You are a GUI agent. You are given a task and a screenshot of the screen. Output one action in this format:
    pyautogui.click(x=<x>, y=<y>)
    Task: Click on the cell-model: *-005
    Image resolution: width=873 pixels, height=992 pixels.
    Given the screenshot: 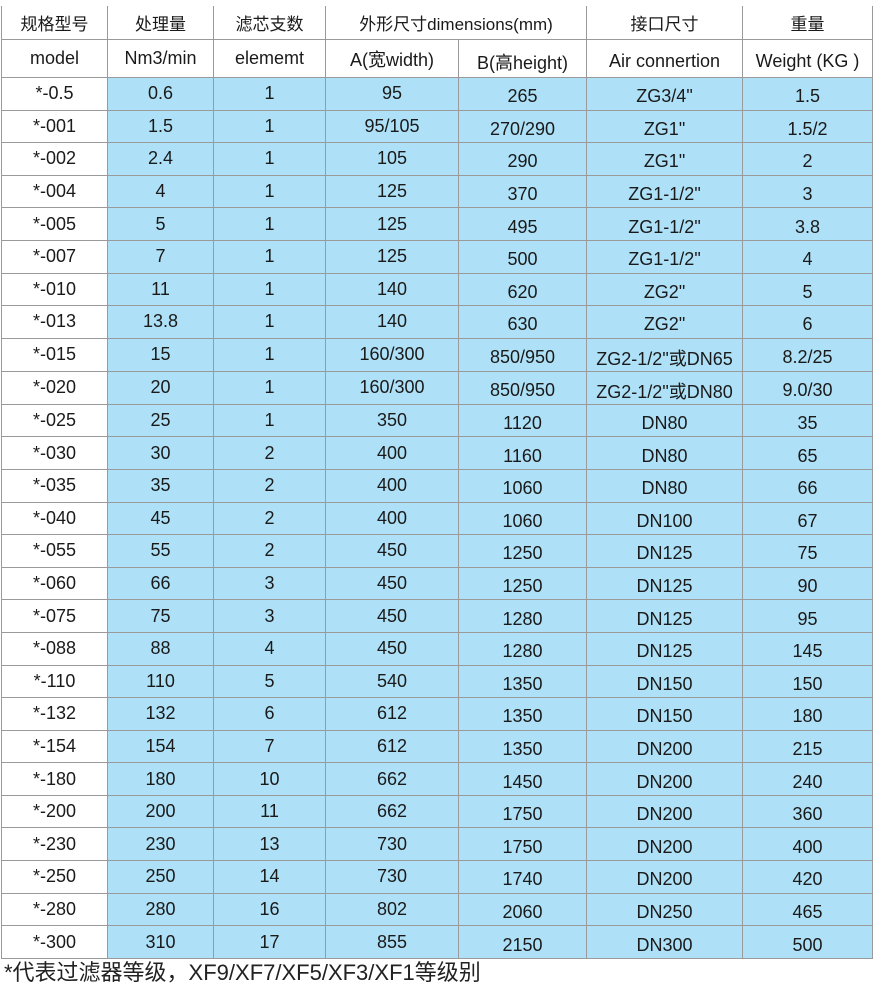 What is the action you would take?
    pyautogui.click(x=54, y=224)
    